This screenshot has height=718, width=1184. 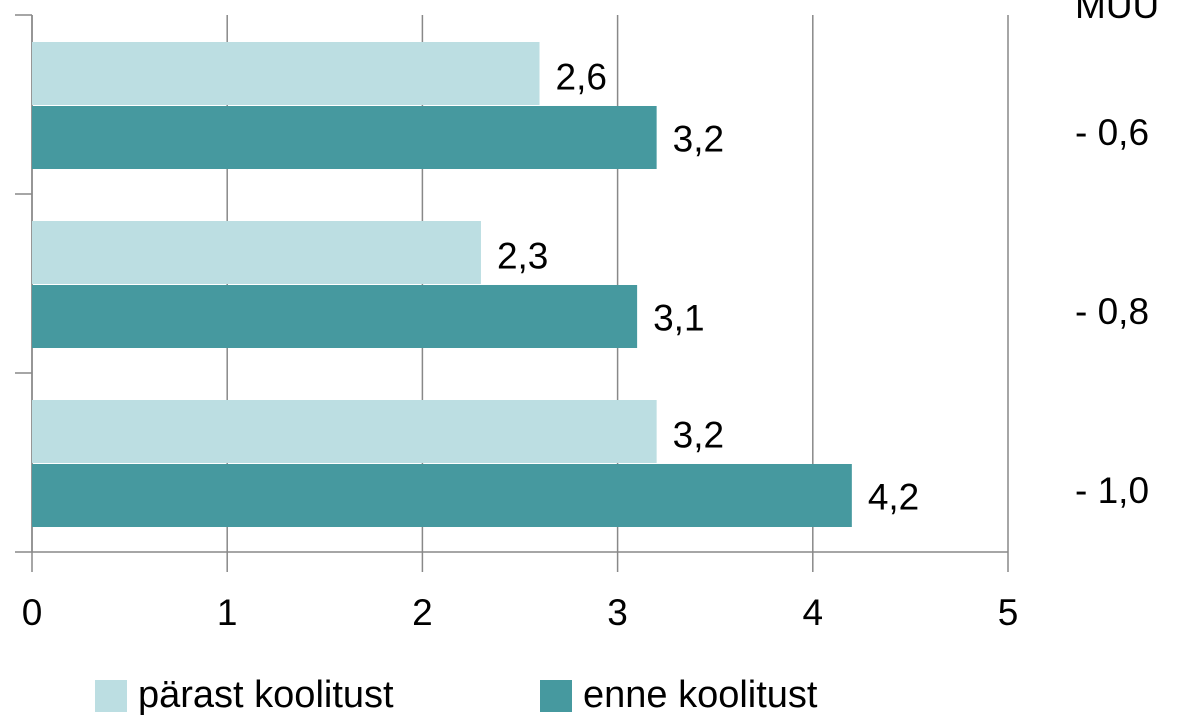 I want to click on value-label: 2,6, so click(x=581, y=76).